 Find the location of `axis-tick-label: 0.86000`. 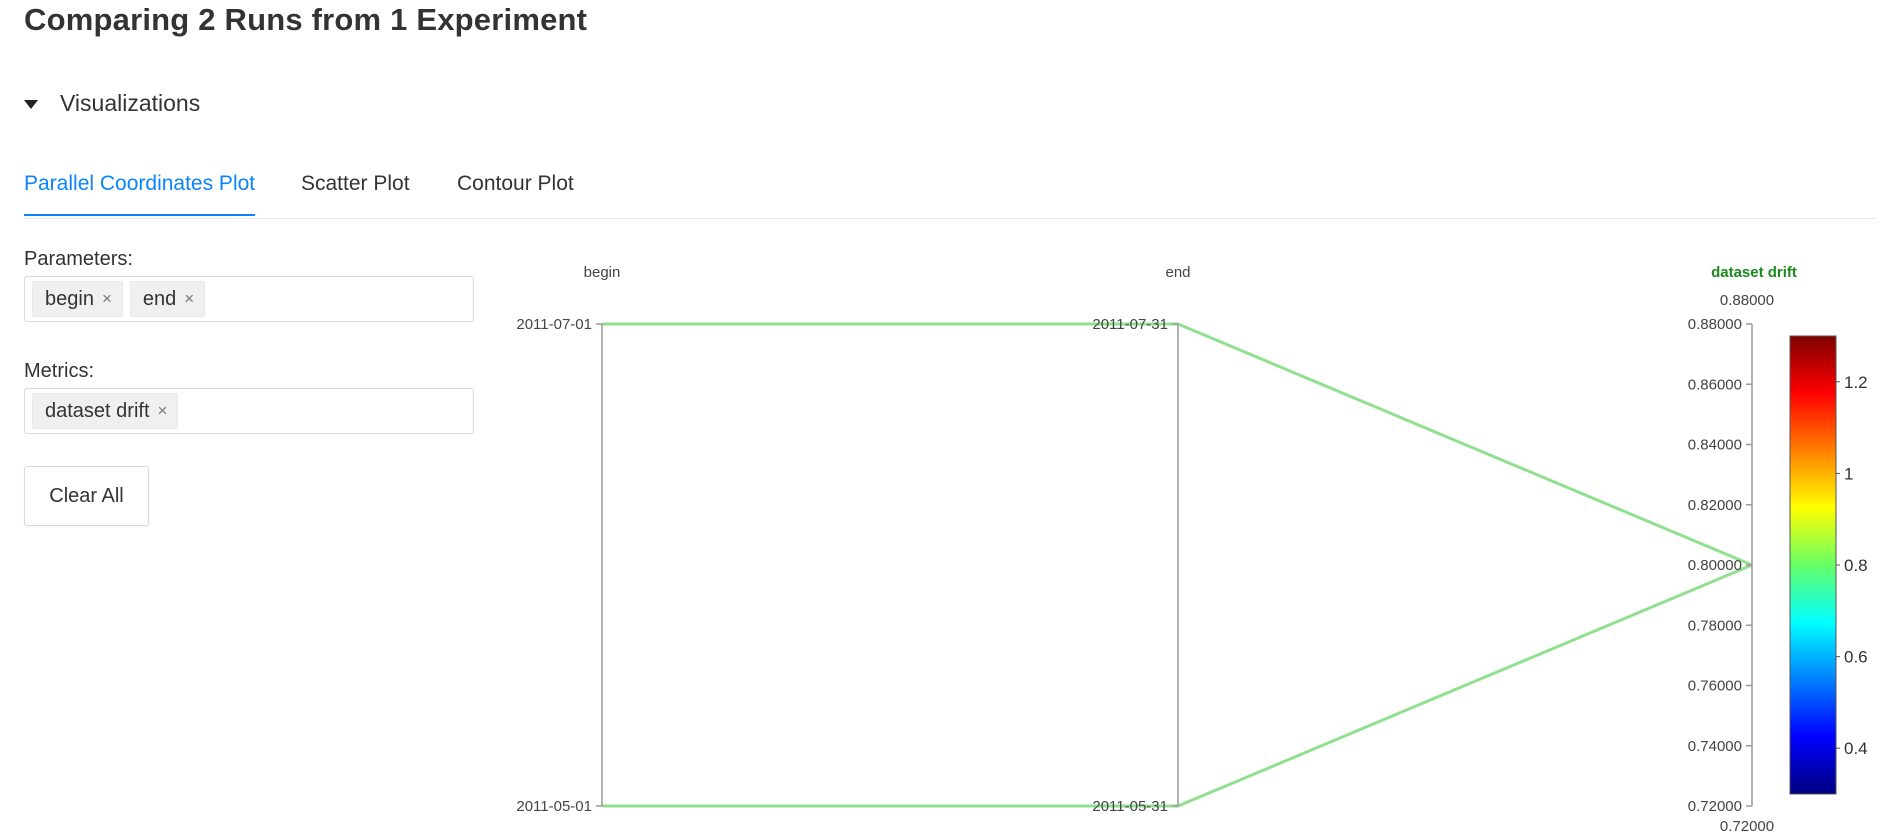

axis-tick-label: 0.86000 is located at coordinates (1715, 384).